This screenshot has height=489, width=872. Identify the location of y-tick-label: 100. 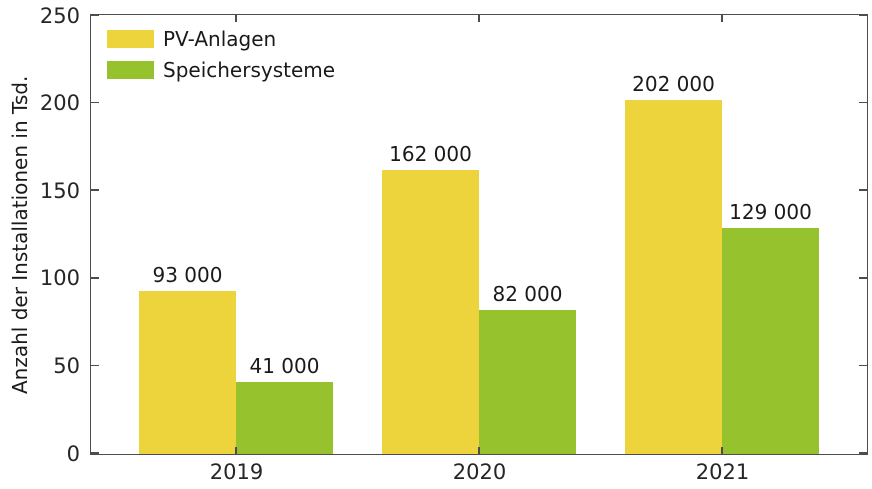
(59, 278).